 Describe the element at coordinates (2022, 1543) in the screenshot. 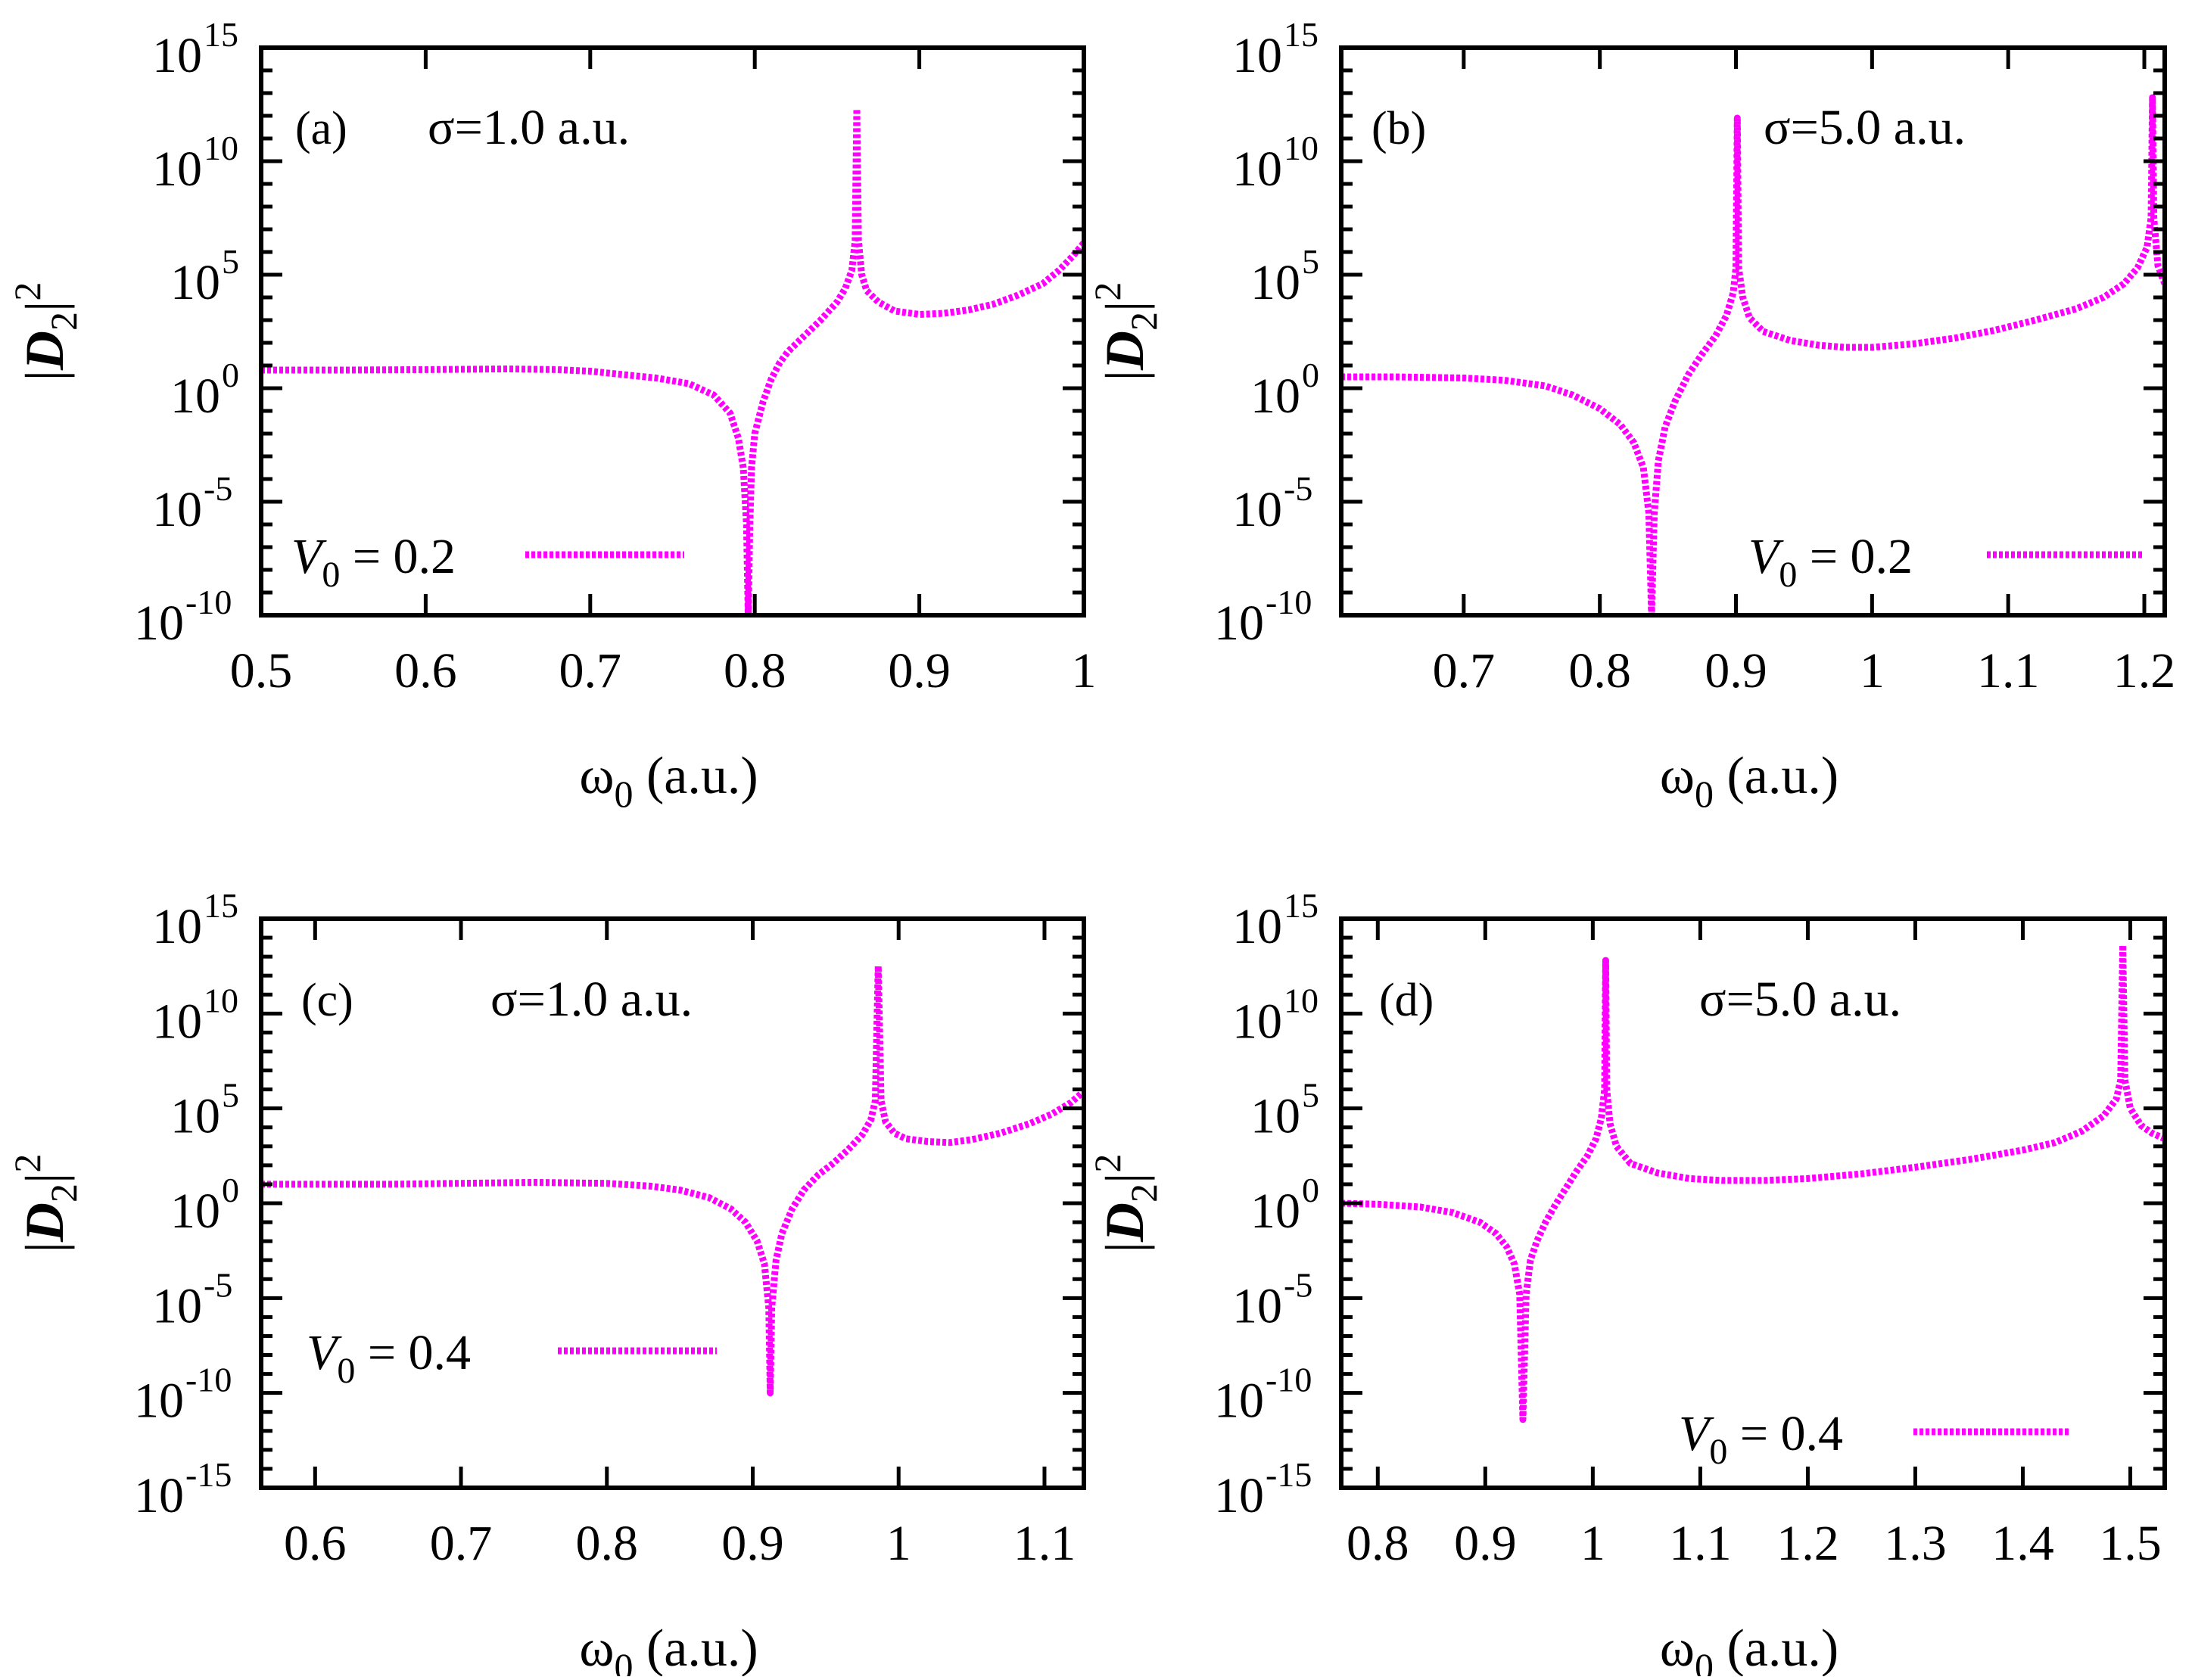

I see `x-tick-label: 1.4` at that location.